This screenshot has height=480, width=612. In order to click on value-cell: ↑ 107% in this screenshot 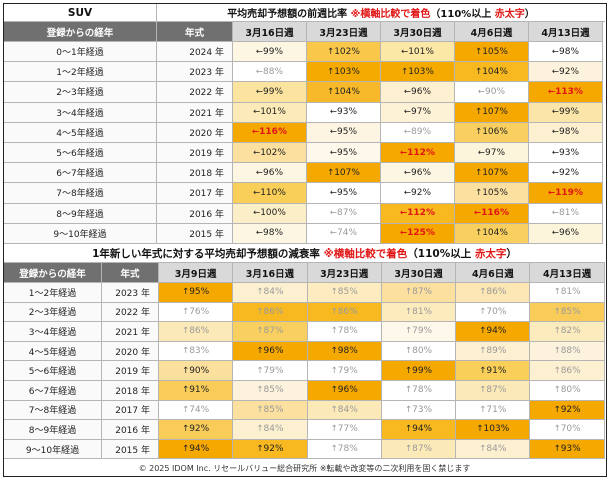, I will do `click(492, 112)`.